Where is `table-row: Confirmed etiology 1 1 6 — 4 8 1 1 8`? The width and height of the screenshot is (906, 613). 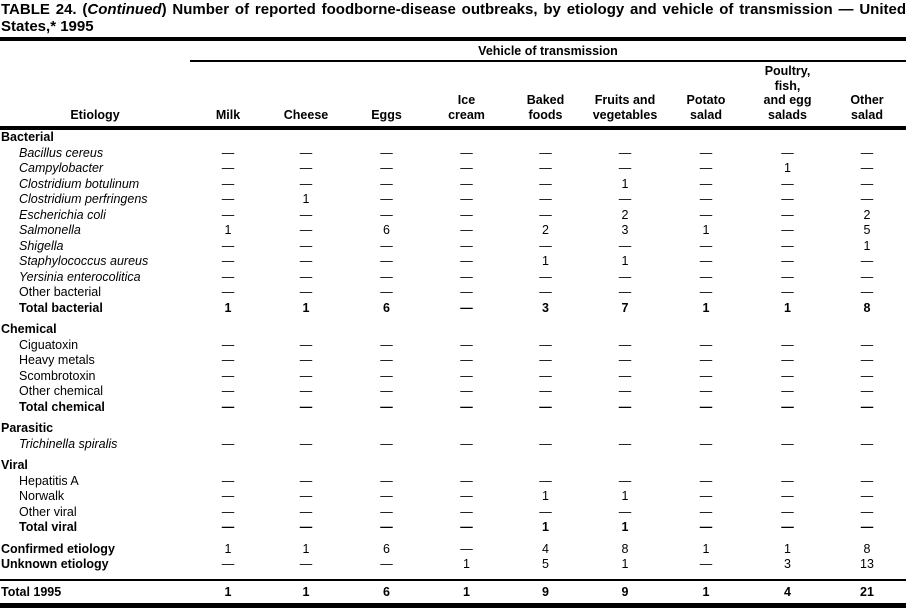
table-row: Confirmed etiology 1 1 6 — 4 8 1 1 8 is located at coordinates (453, 547).